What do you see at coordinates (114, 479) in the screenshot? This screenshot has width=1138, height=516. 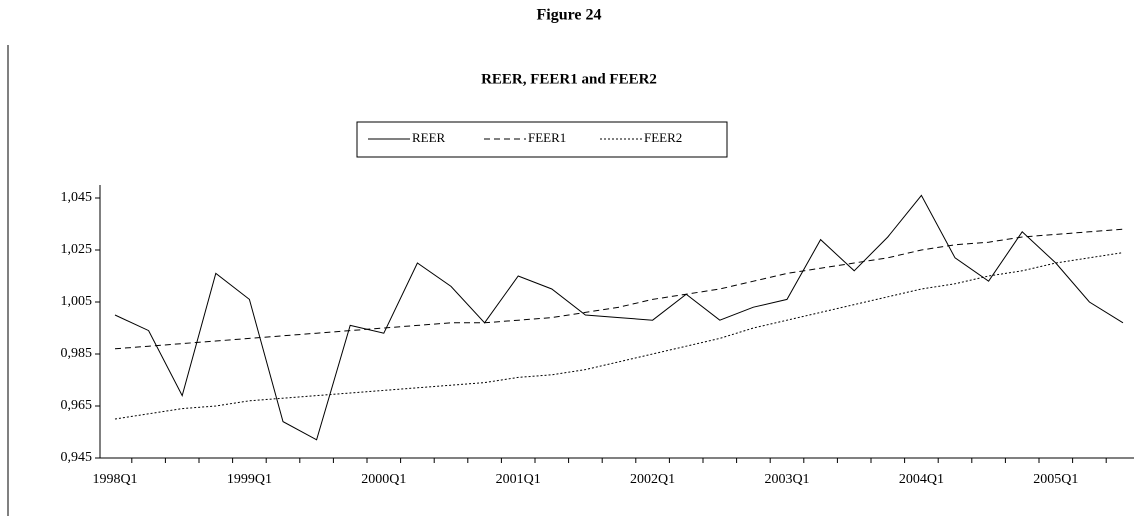 I see `x-tick-label: 1998Q1` at bounding box center [114, 479].